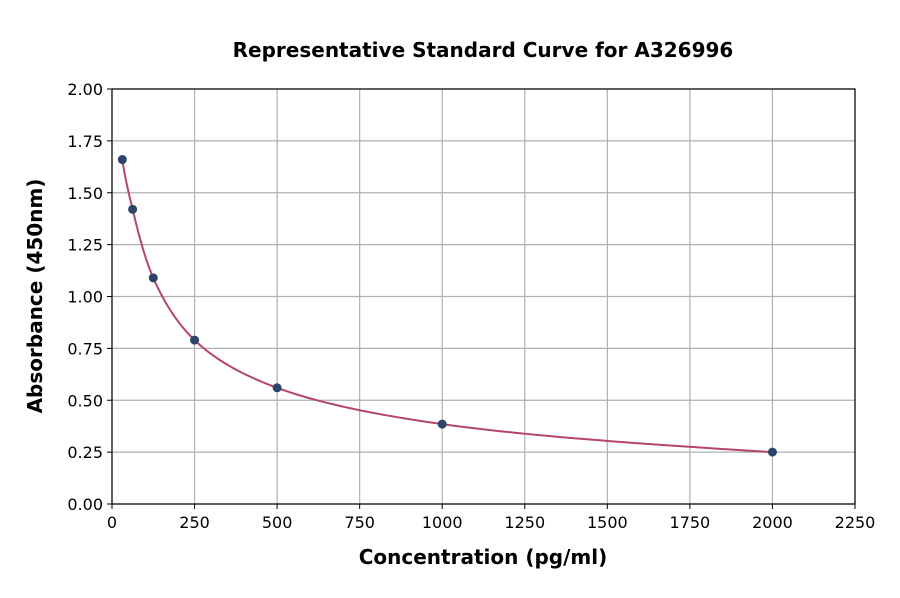 This screenshot has height=598, width=900. What do you see at coordinates (85, 89) in the screenshot?
I see `y-tick-label: 2.00` at bounding box center [85, 89].